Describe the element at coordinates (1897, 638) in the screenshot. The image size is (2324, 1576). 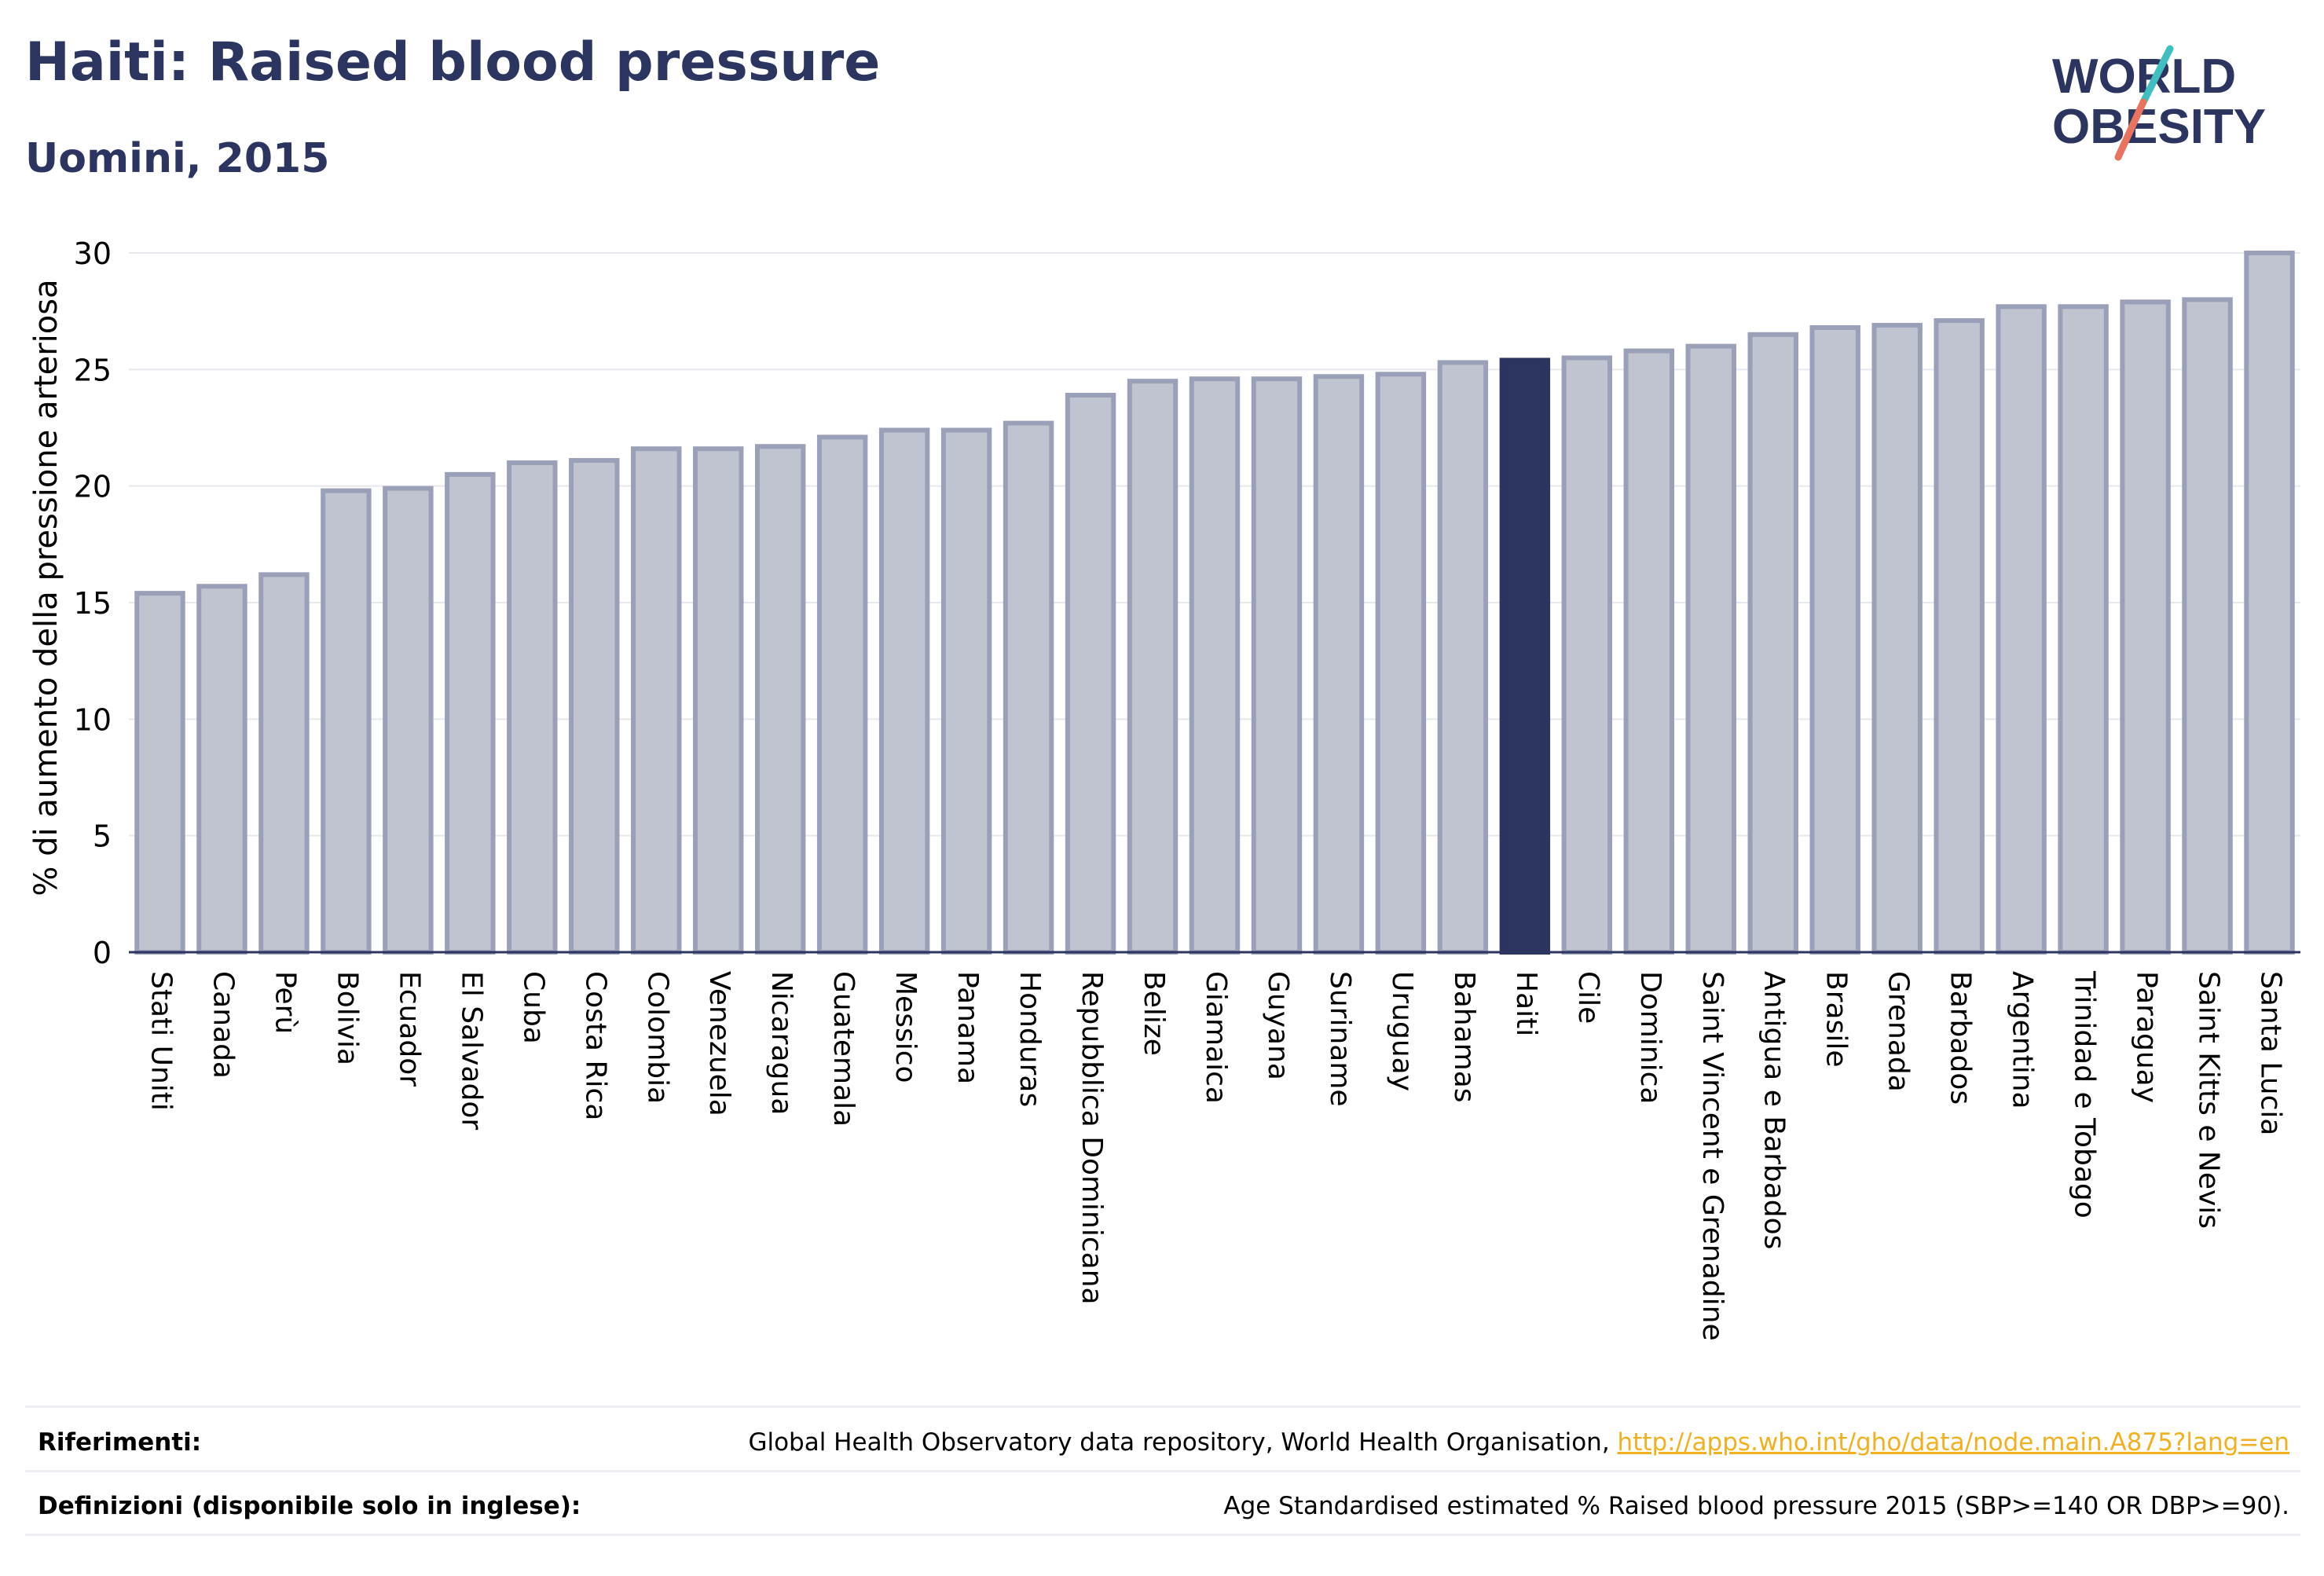
I see `bar-grenada` at that location.